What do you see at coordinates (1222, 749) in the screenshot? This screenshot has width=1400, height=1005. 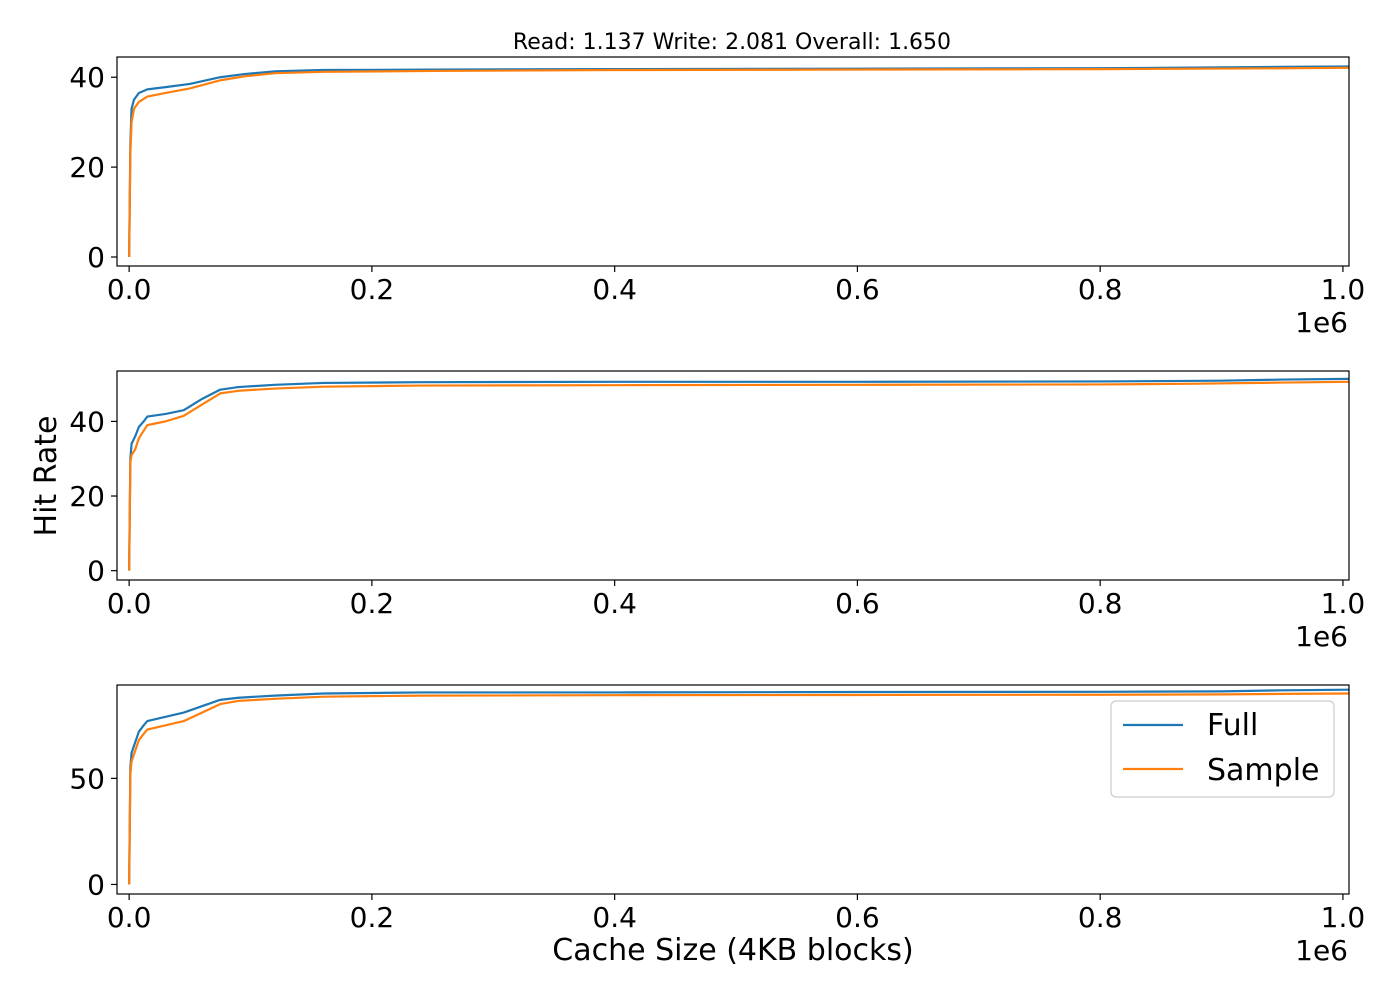 I see `legend: Full Sample` at bounding box center [1222, 749].